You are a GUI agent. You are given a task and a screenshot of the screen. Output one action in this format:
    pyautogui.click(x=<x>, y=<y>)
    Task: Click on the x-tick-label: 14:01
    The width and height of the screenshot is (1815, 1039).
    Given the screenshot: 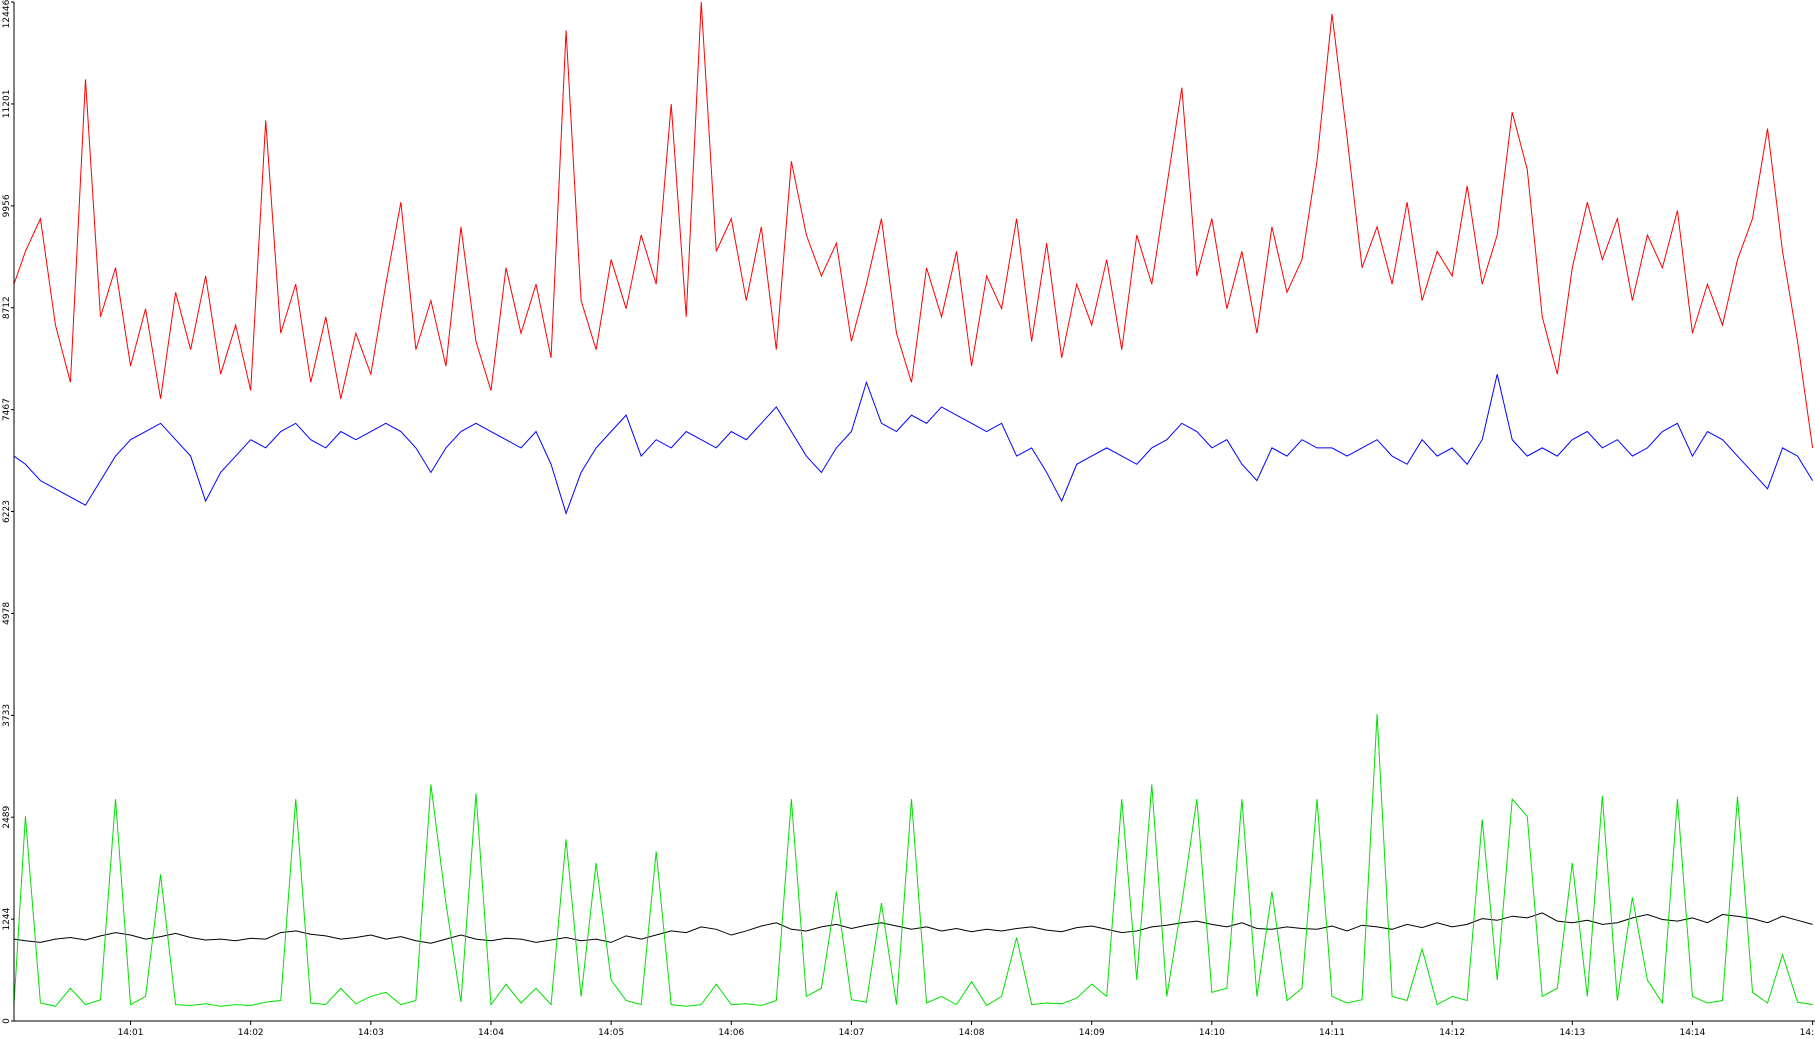 What is the action you would take?
    pyautogui.click(x=131, y=1033)
    